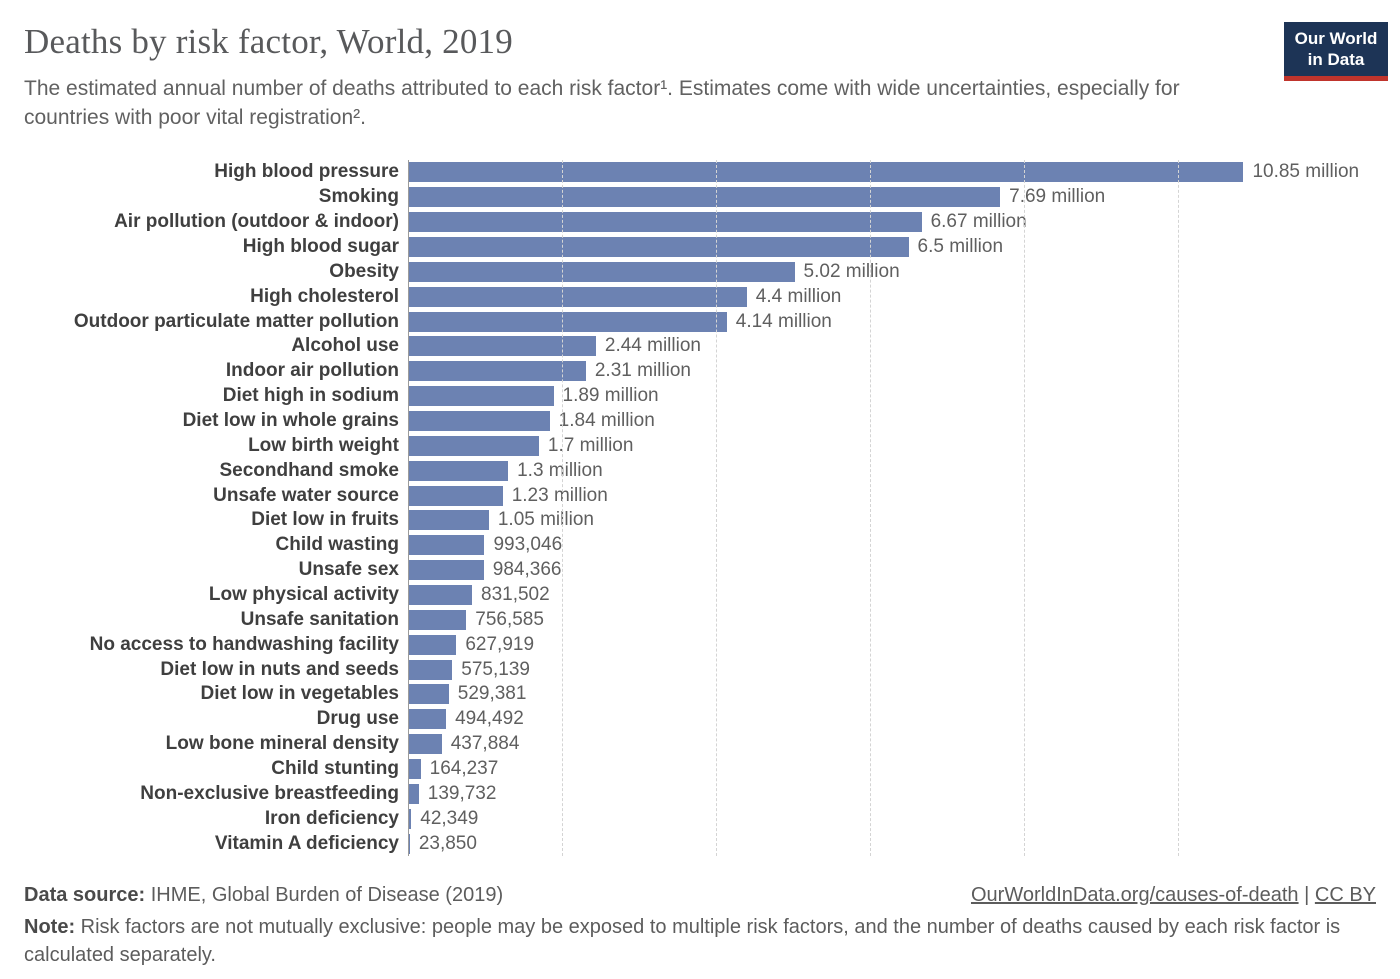  What do you see at coordinates (545, 520) in the screenshot?
I see `value-label: 1.05 million` at bounding box center [545, 520].